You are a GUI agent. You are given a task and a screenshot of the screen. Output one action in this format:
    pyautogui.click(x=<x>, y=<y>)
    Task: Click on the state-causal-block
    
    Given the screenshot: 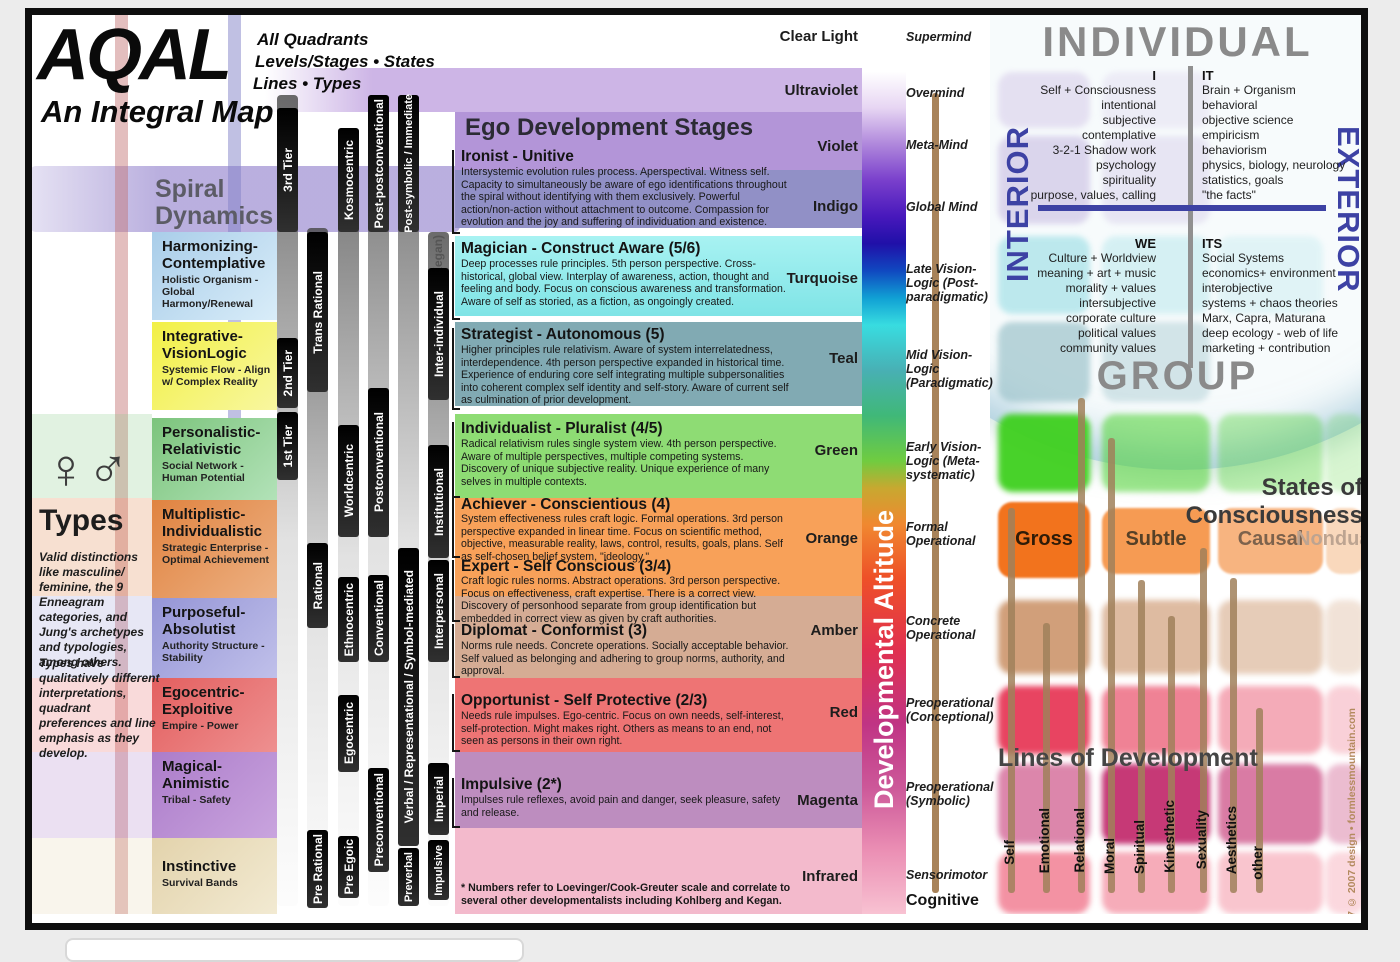 What is the action you would take?
    pyautogui.click(x=1270, y=541)
    